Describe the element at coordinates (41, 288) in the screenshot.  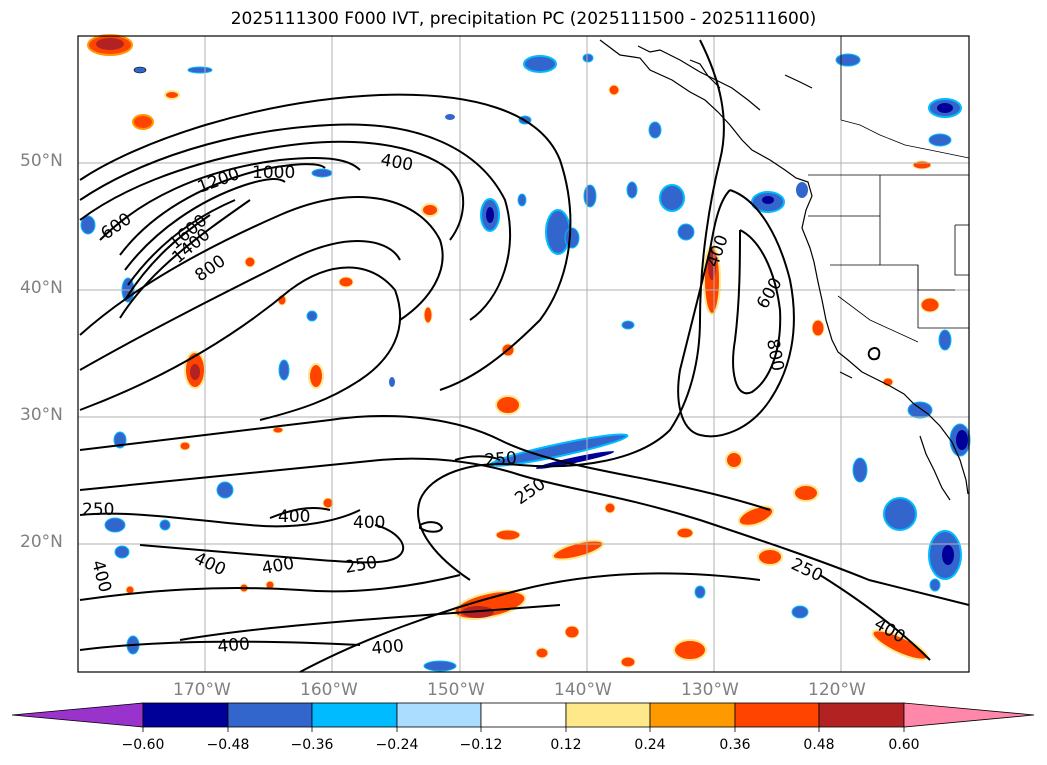
I see `lat-label: 40°N` at that location.